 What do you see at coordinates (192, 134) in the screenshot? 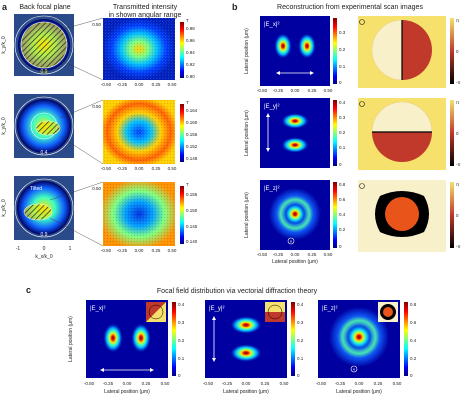
I see `svg-text: 0.156` at bounding box center [192, 134].